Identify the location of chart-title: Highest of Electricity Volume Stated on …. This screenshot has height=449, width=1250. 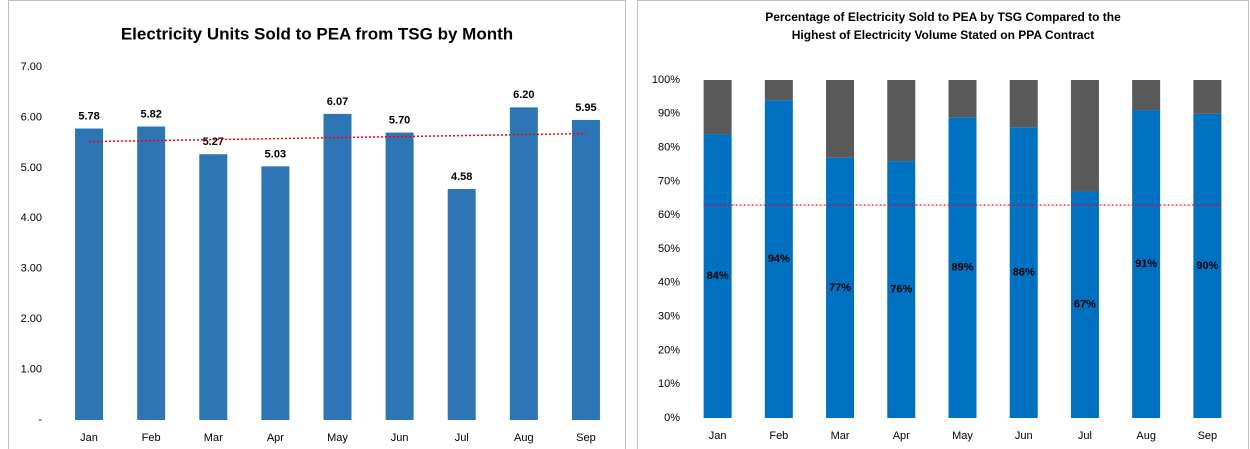
(943, 35).